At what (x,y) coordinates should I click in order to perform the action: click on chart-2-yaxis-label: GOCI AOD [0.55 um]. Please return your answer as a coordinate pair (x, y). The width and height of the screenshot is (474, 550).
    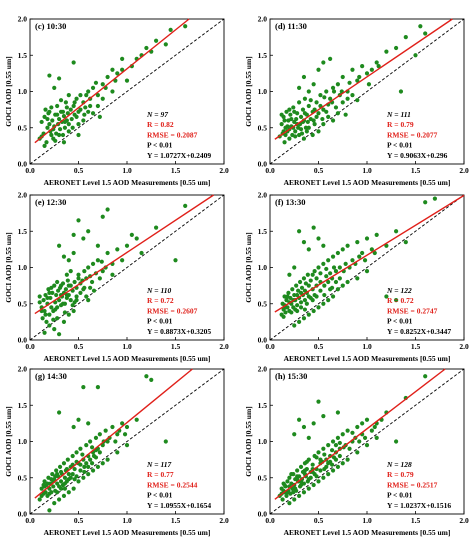
    Looking at the image, I should click on (8, 267).